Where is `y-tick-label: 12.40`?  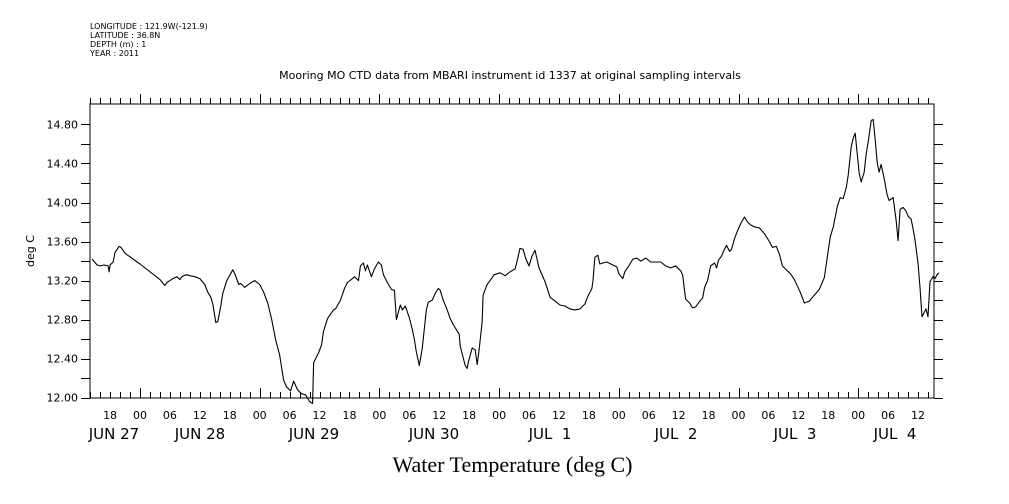
y-tick-label: 12.40 is located at coordinates (63, 359).